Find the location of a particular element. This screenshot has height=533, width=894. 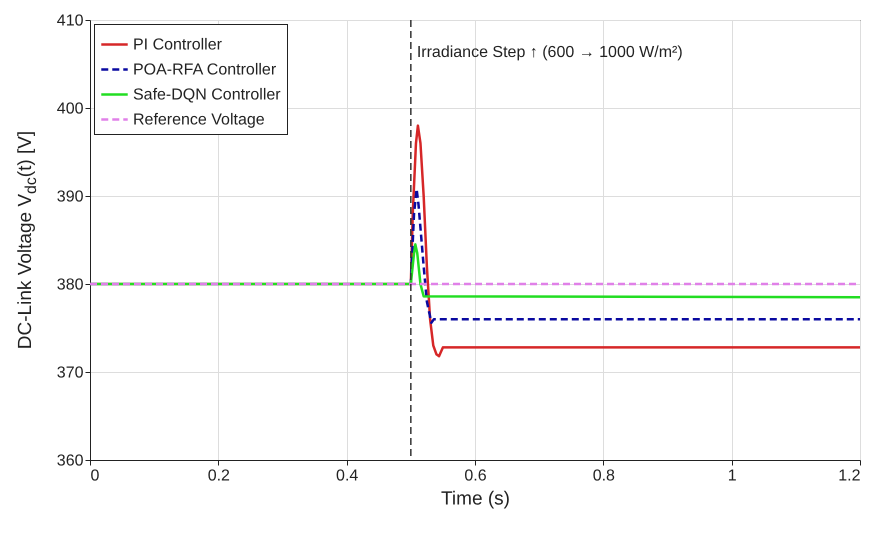

x-tick-label: 1.2 is located at coordinates (849, 476).